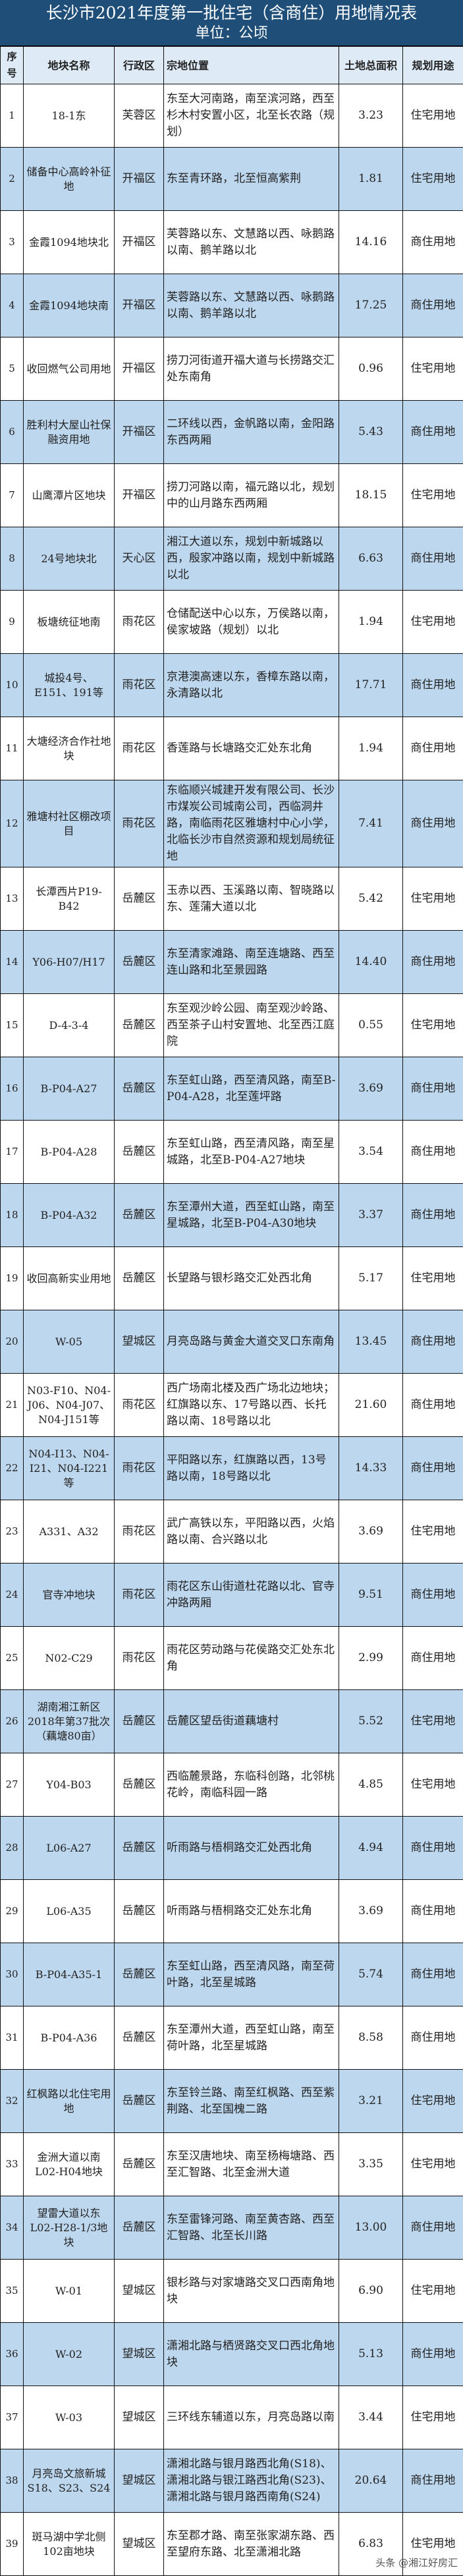  I want to click on cell-name: 储备中心高岭补征地, so click(69, 179).